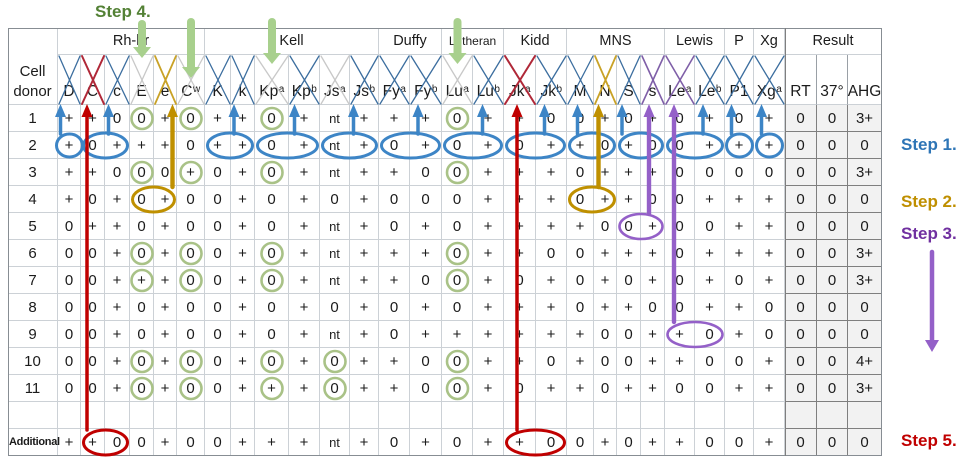  I want to click on cell-9-C: 0, so click(93, 334).